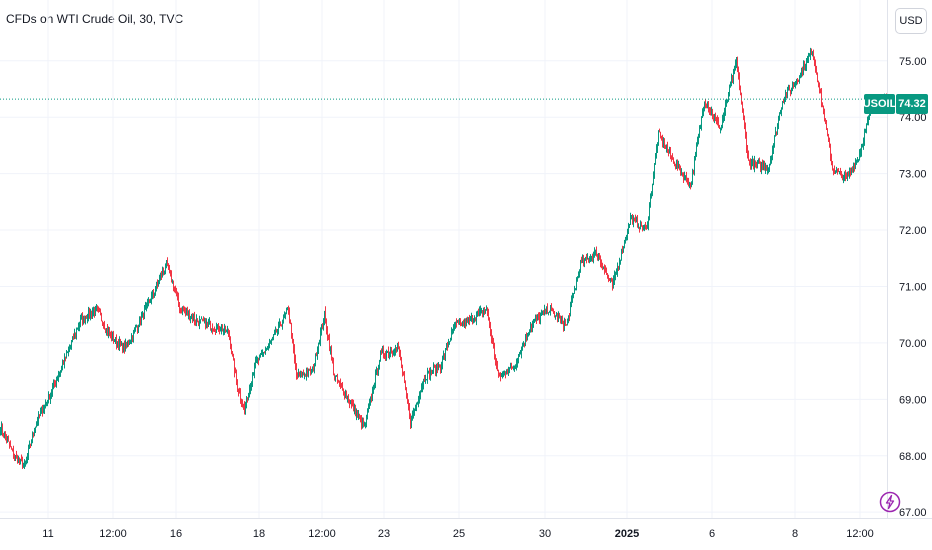  I want to click on price-tick-label: 71.00, so click(913, 287).